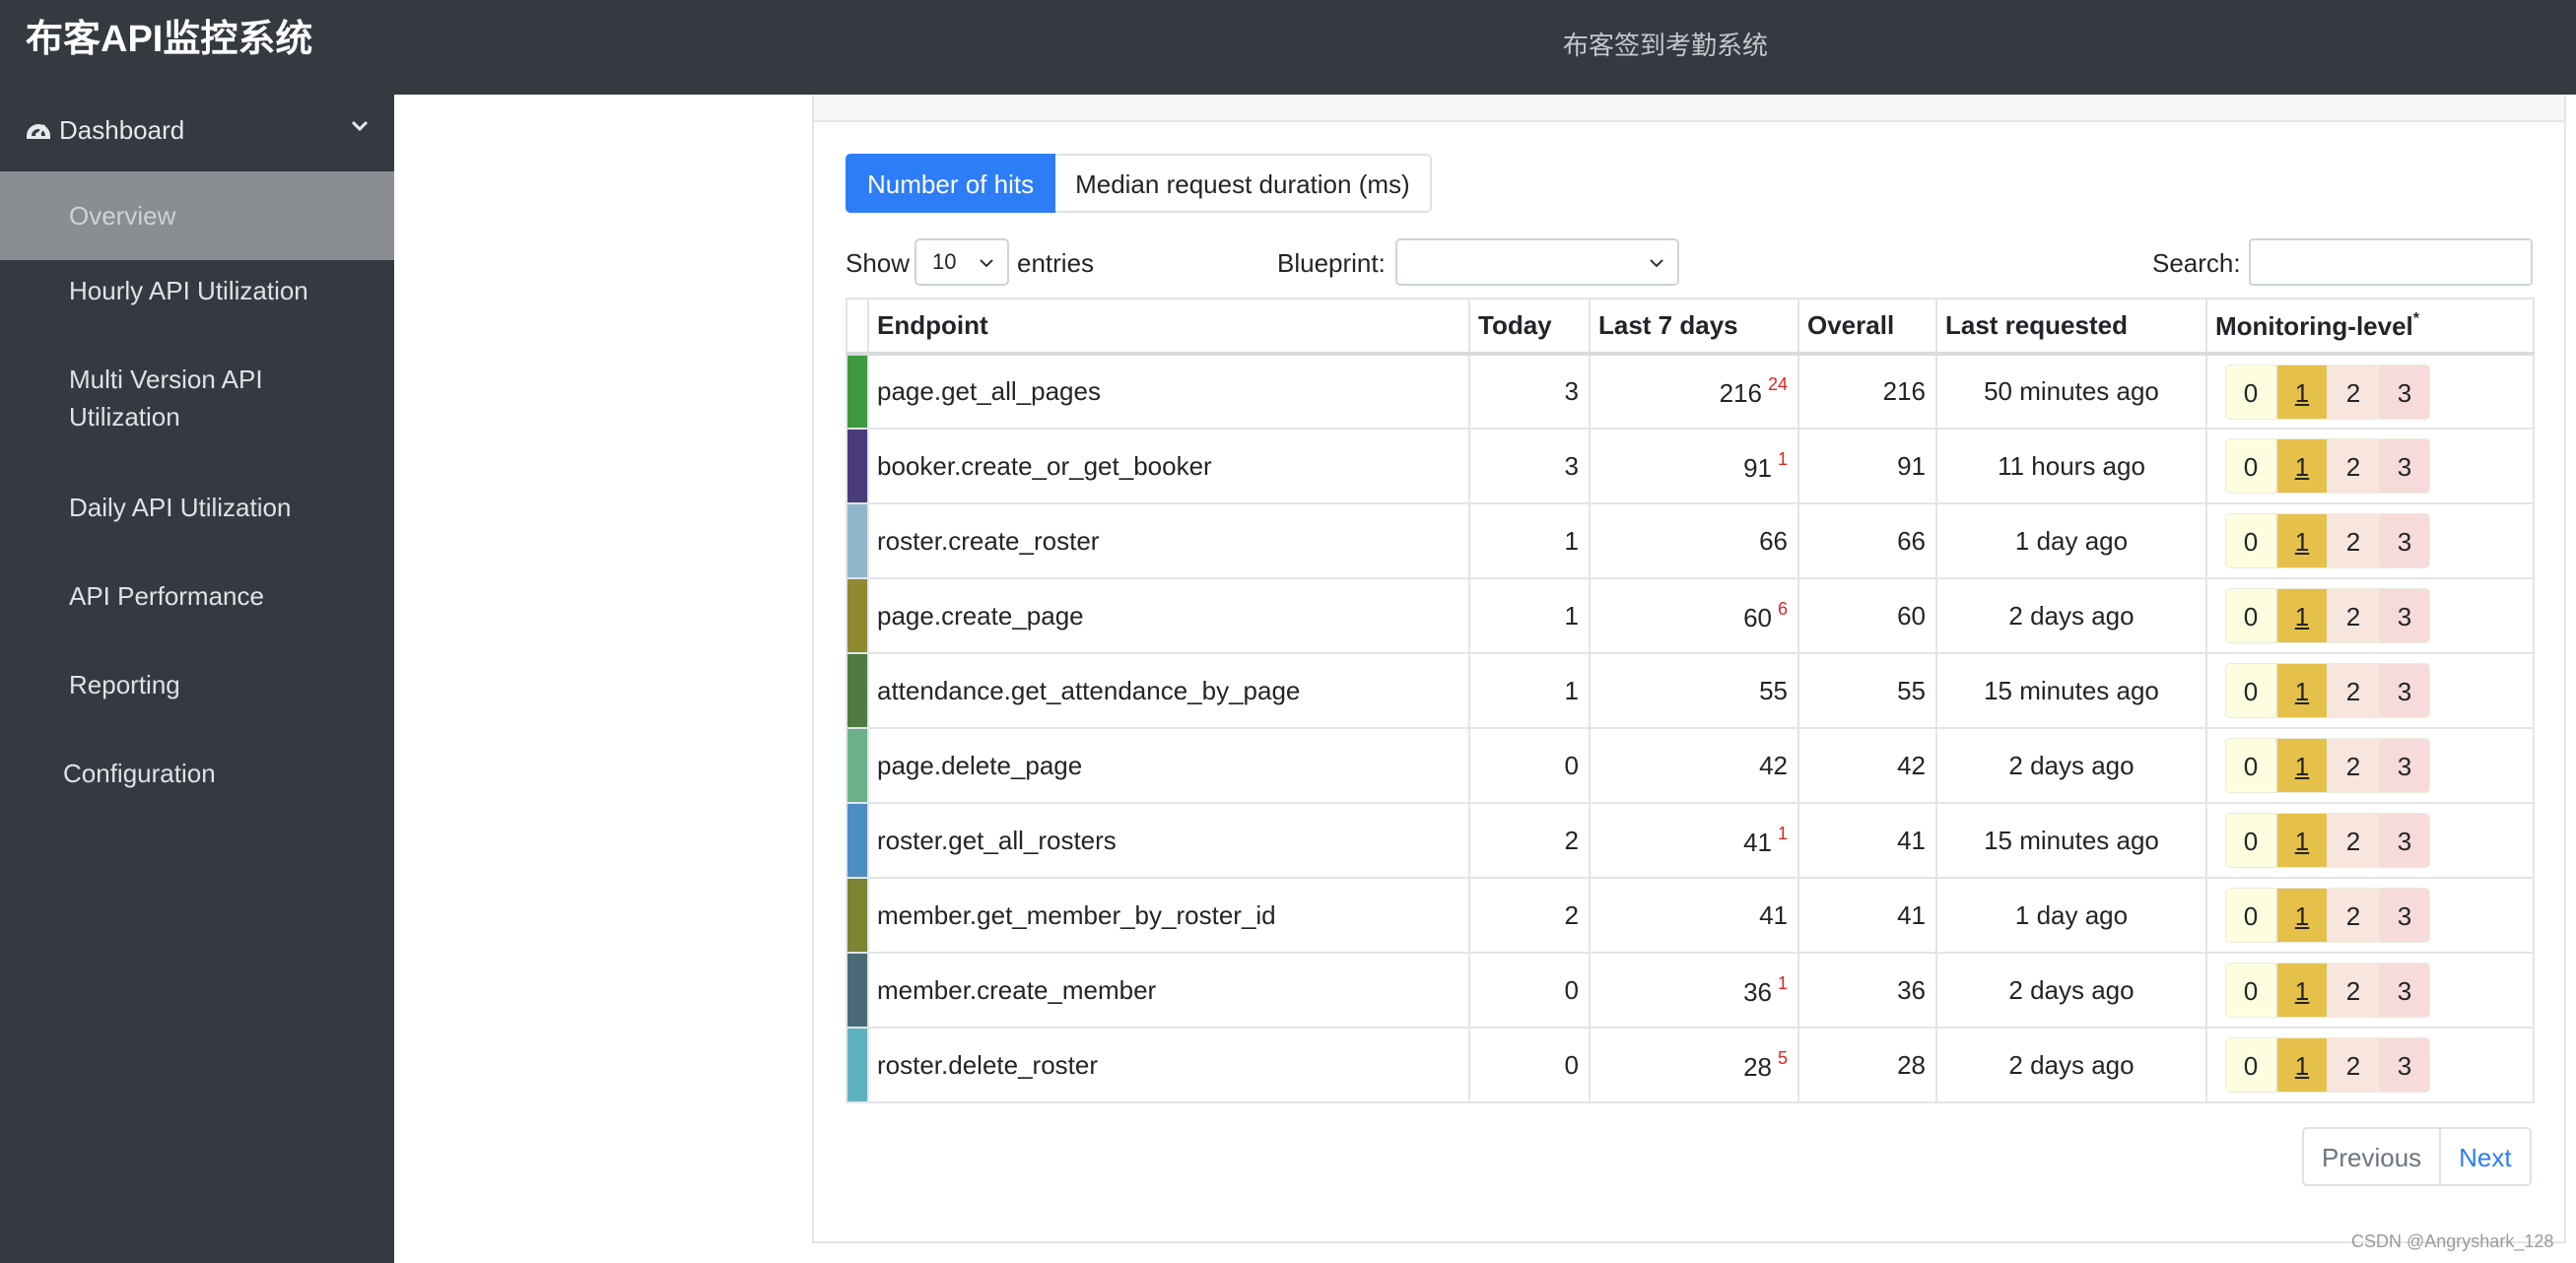  I want to click on sidebar-item-hourly-api-utilization: Hourly API Utilization, so click(197, 304).